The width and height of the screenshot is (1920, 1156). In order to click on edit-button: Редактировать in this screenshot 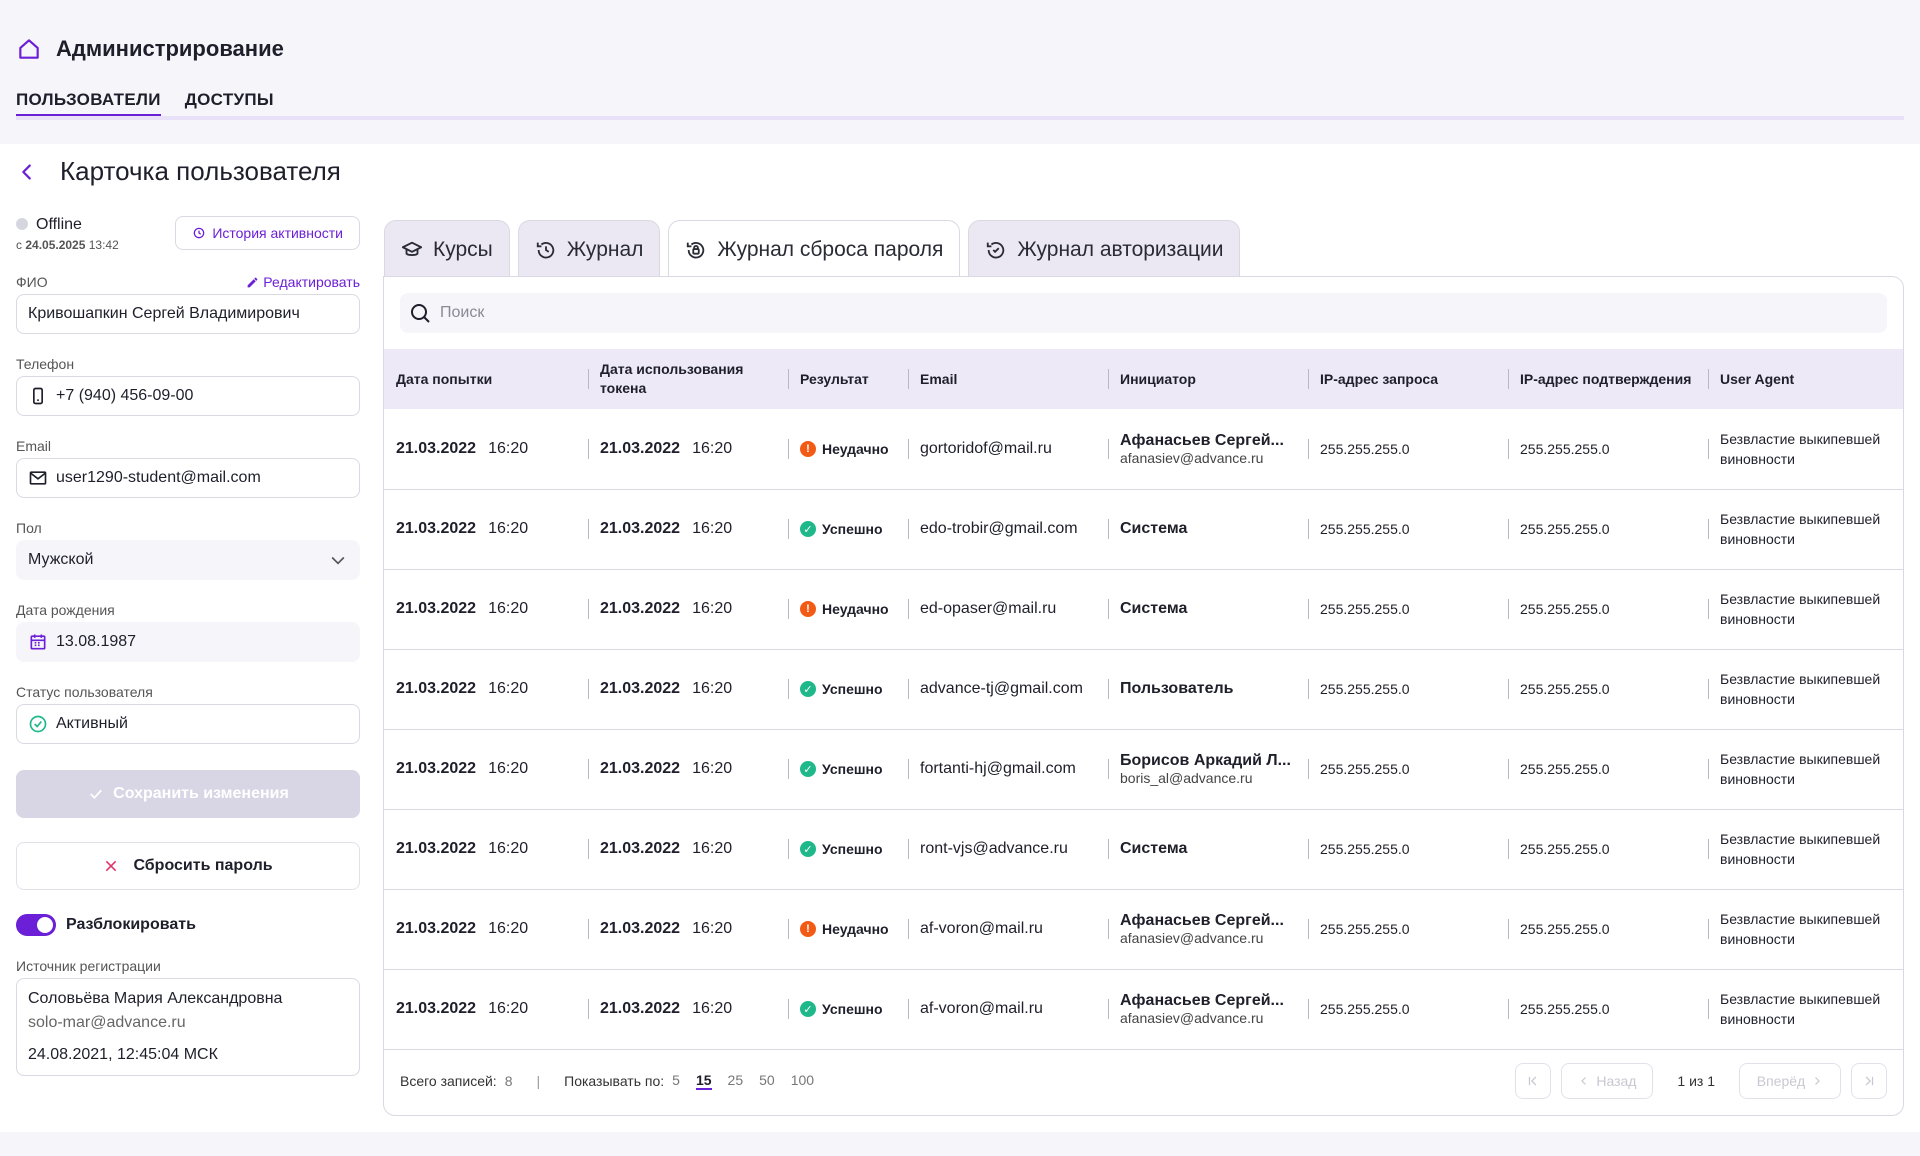, I will do `click(303, 282)`.